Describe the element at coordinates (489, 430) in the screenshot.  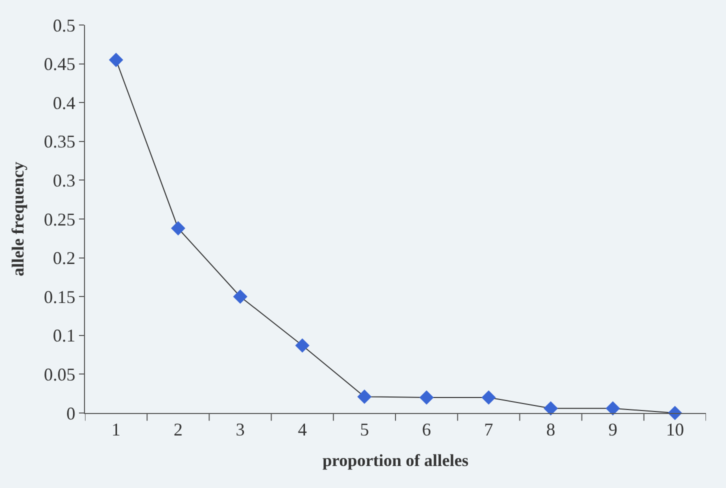
I see `x-tick-label: 7` at that location.